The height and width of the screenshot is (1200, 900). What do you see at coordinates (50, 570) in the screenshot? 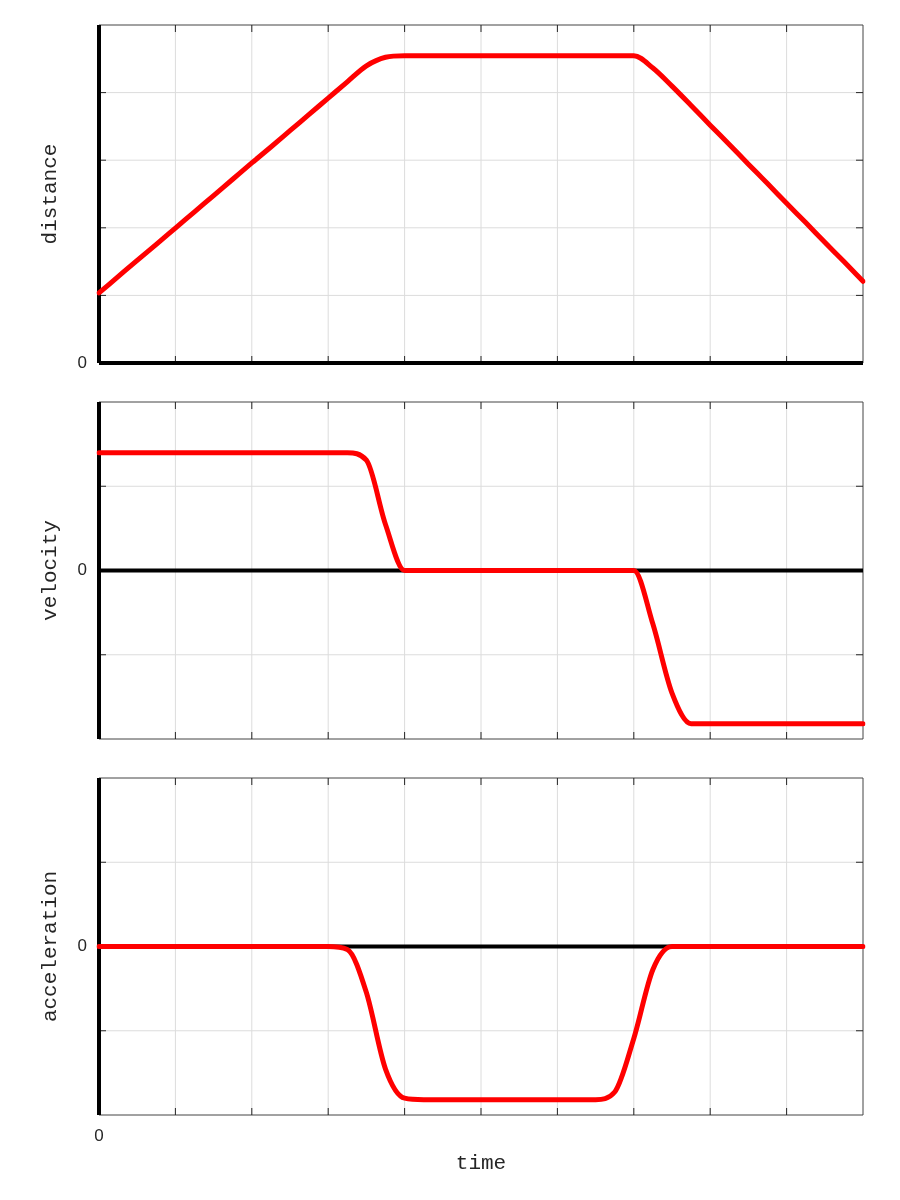
I see `y-axis-title: velocity` at bounding box center [50, 570].